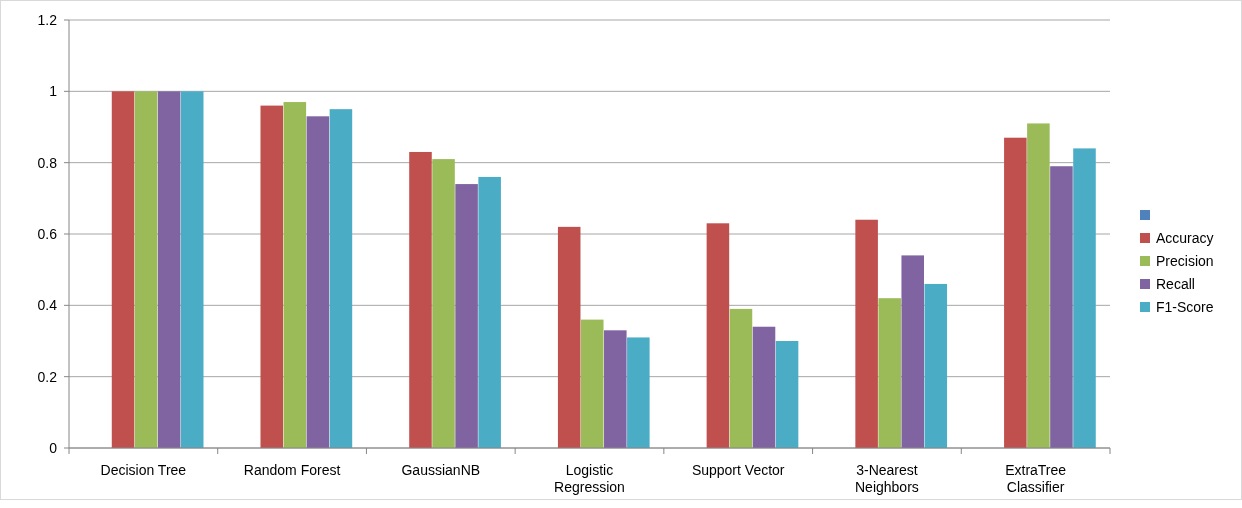 This screenshot has width=1242, height=508. What do you see at coordinates (1036, 478) in the screenshot?
I see `x-tick-label: ExtraTree Classifier` at bounding box center [1036, 478].